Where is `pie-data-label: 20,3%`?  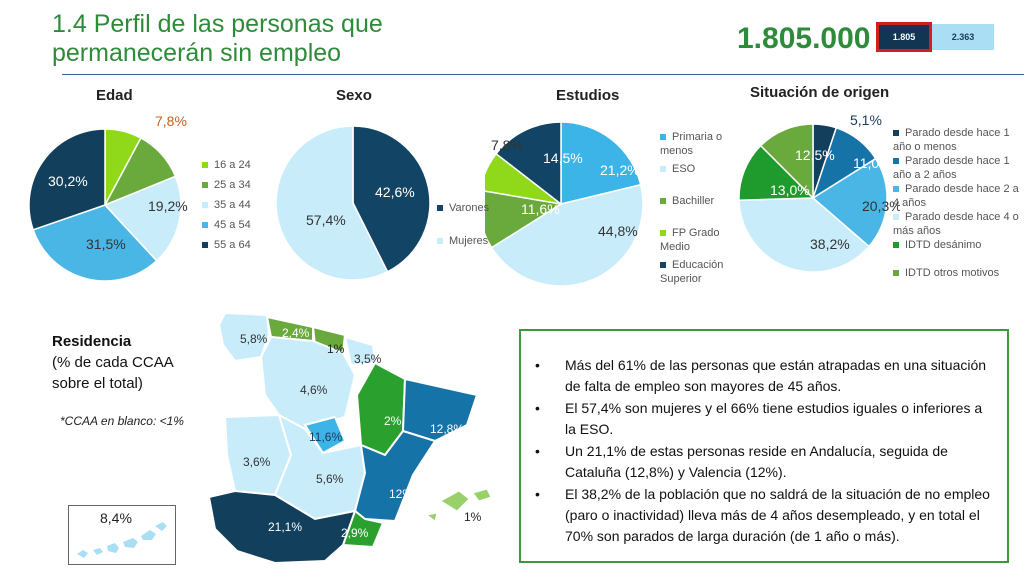
pie-data-label: 20,3% is located at coordinates (881, 206).